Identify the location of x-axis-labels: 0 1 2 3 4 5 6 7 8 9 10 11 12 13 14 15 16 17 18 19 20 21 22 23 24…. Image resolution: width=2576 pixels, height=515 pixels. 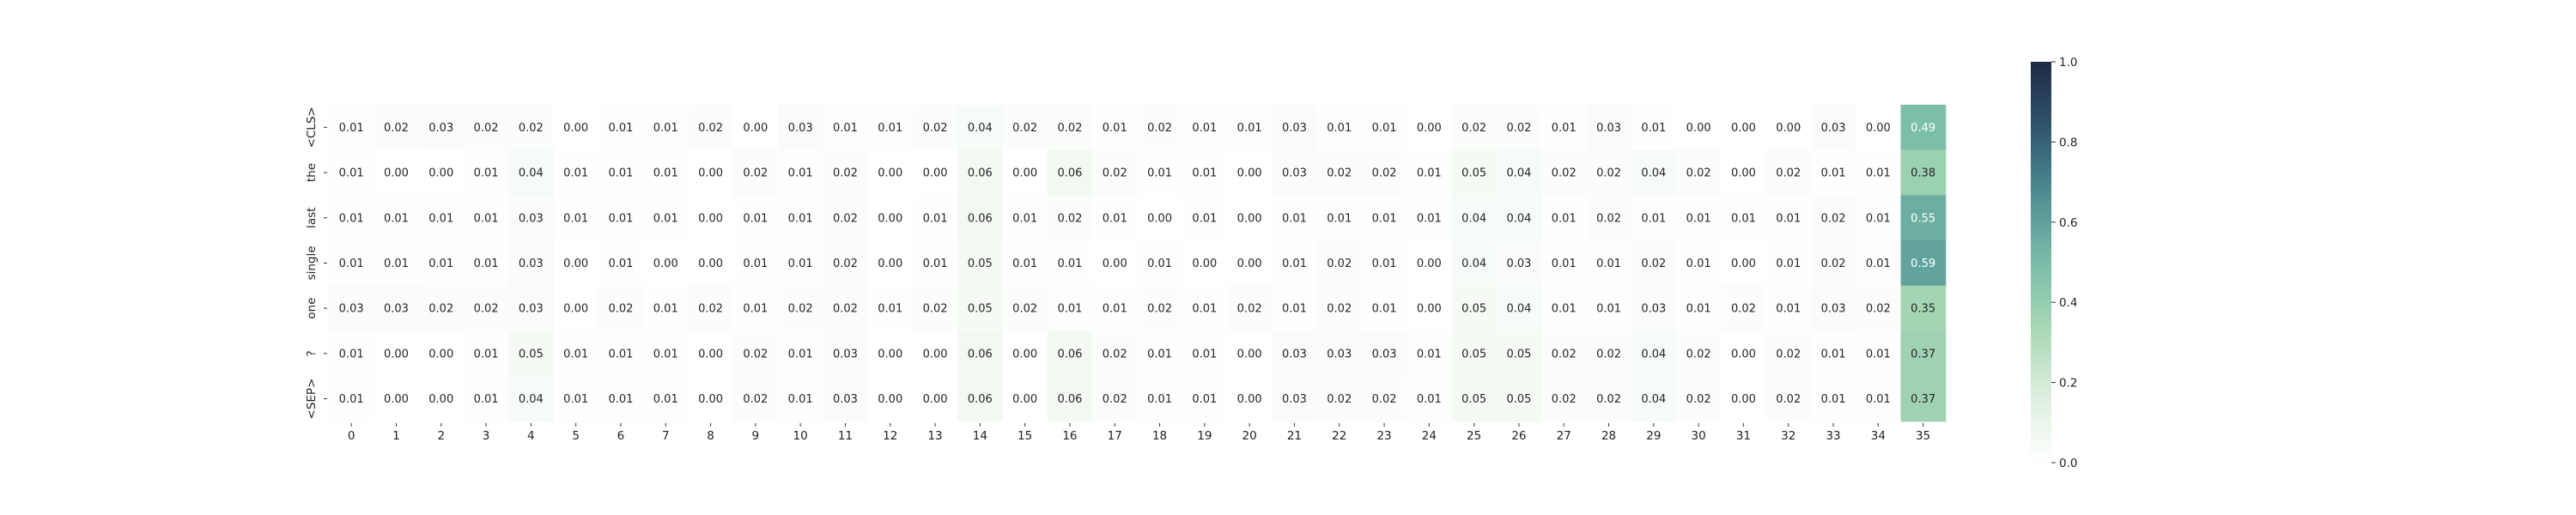
(1139, 432).